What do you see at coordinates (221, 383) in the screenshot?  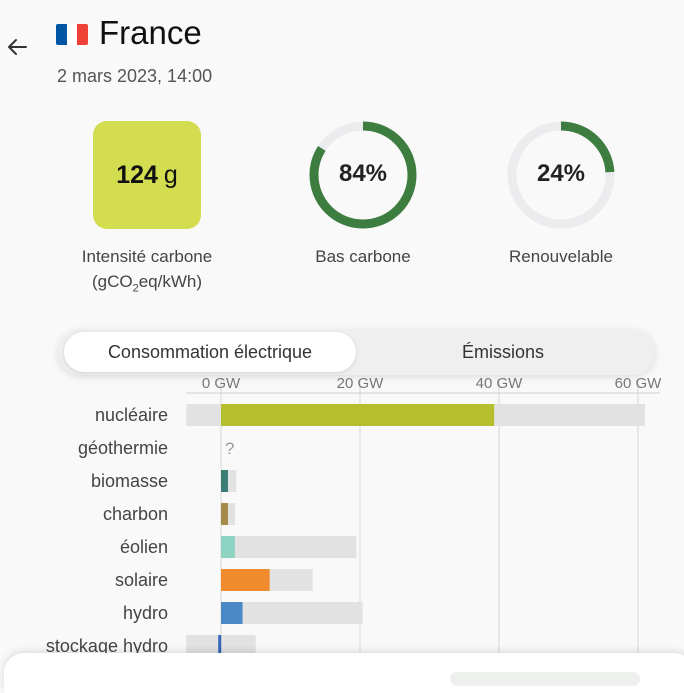 I see `x-tick-label: 0 GW` at bounding box center [221, 383].